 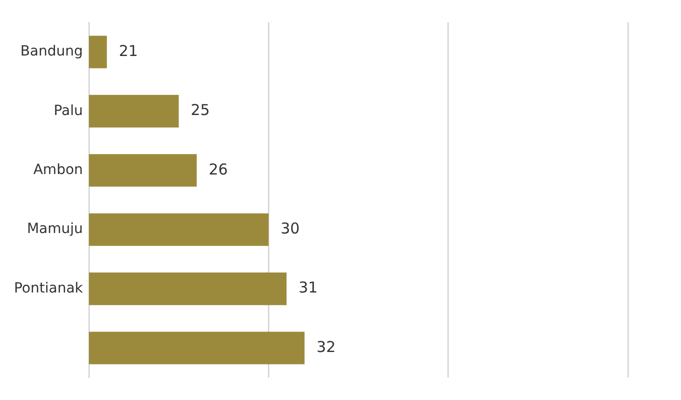 I want to click on y-tick-label: Mamuju, so click(x=54, y=229).